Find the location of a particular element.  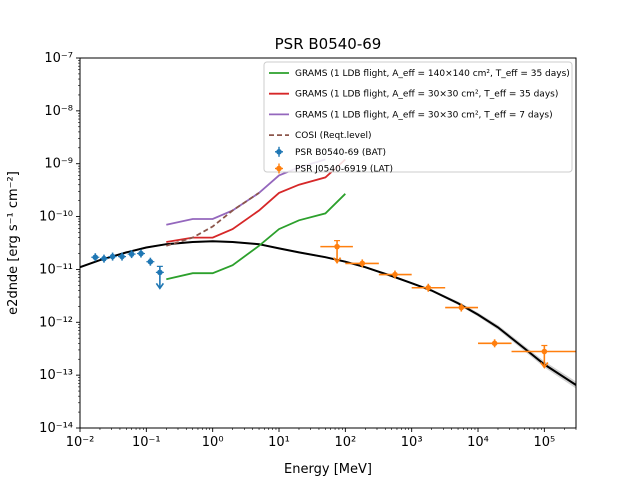

y-axis-label: e2dnde [erg s⁻¹ cm⁻²] is located at coordinates (13, 243).